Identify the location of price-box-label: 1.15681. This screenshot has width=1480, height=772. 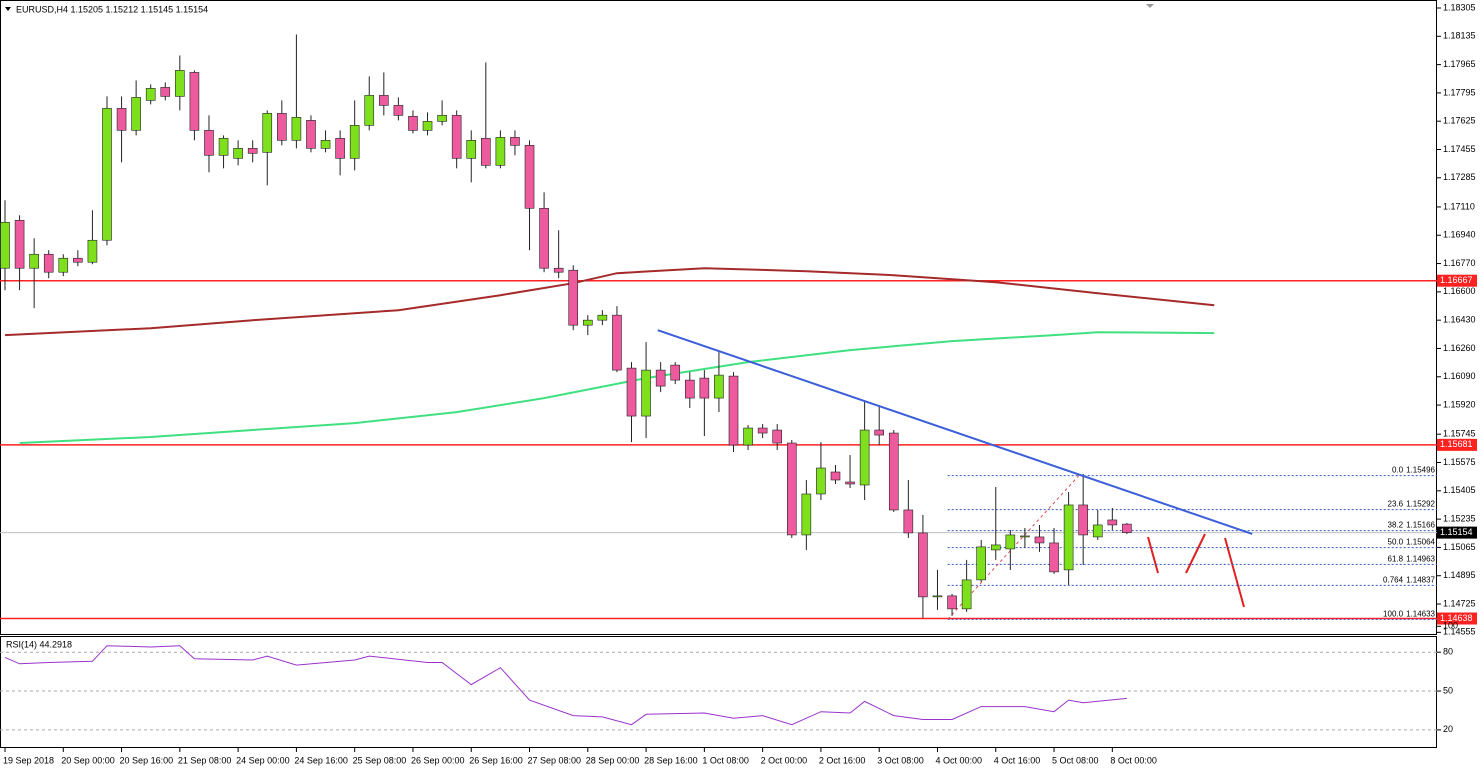
(1456, 444).